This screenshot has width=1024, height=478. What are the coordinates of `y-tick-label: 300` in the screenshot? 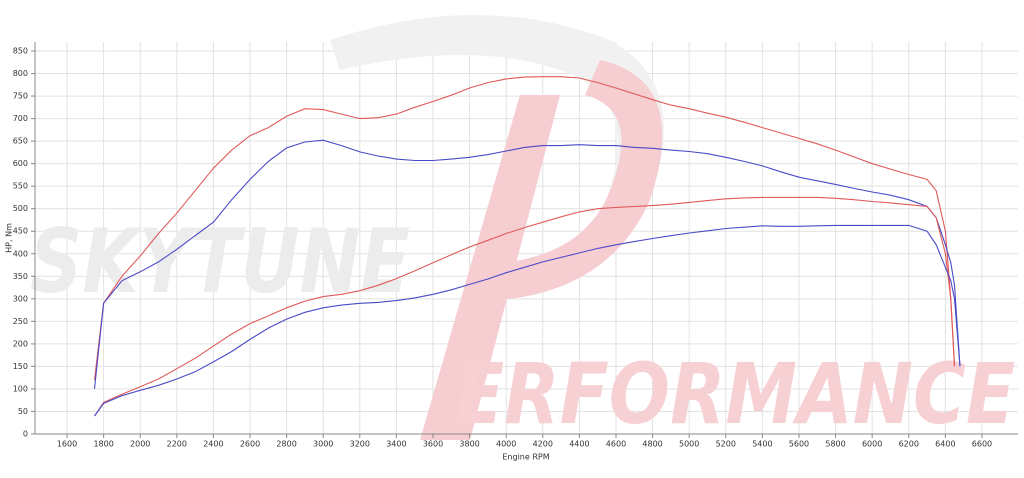 It's located at (20, 298).